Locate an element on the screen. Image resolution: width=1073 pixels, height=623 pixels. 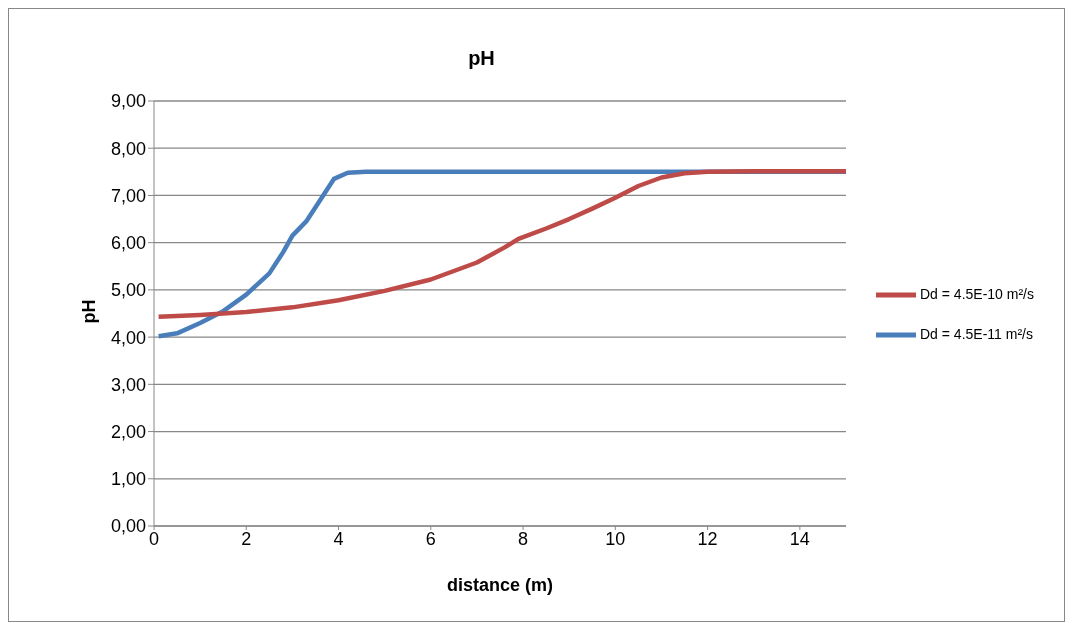
y-axis-title: pH is located at coordinates (89, 311).